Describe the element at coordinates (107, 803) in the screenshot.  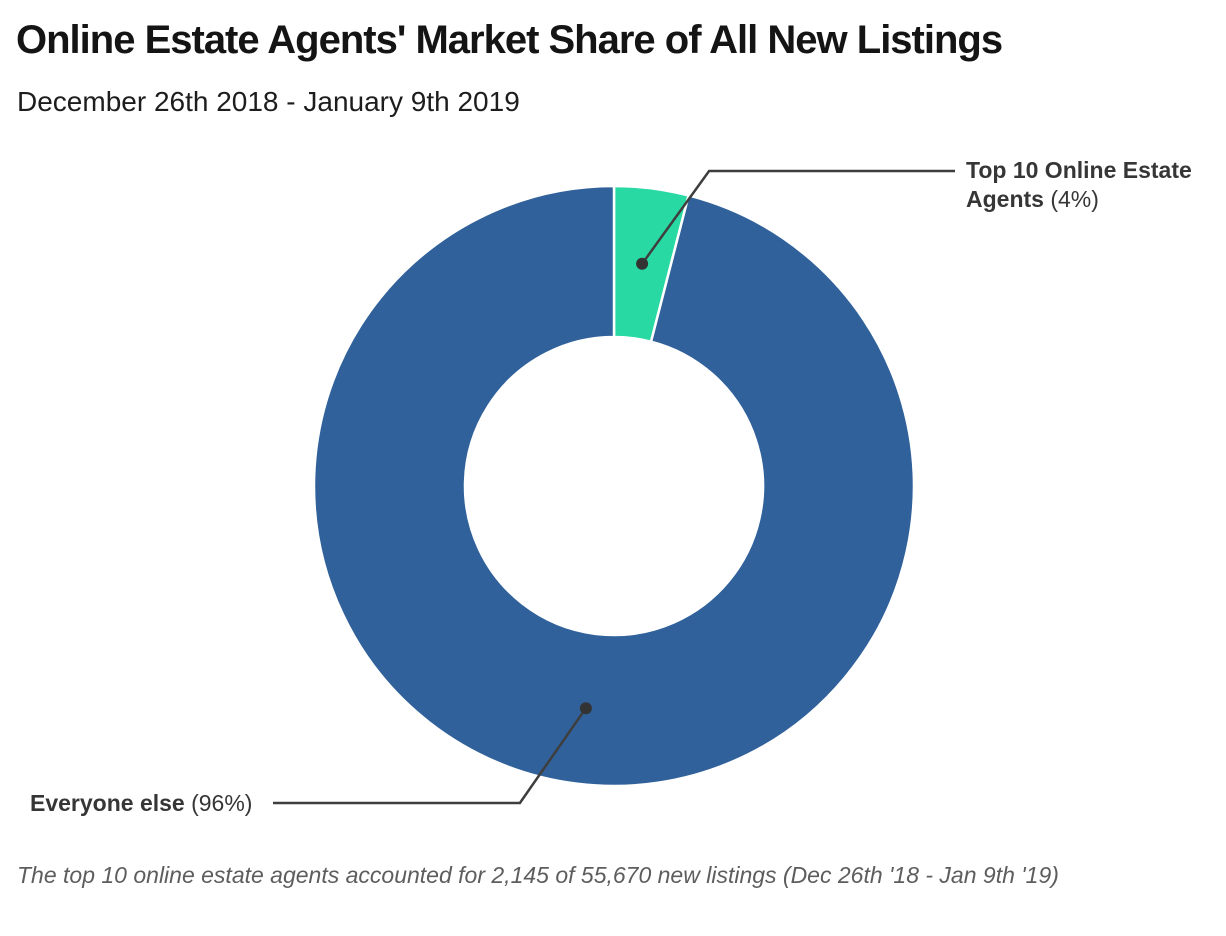
I see `callout-bottom-bold: Everyone else` at that location.